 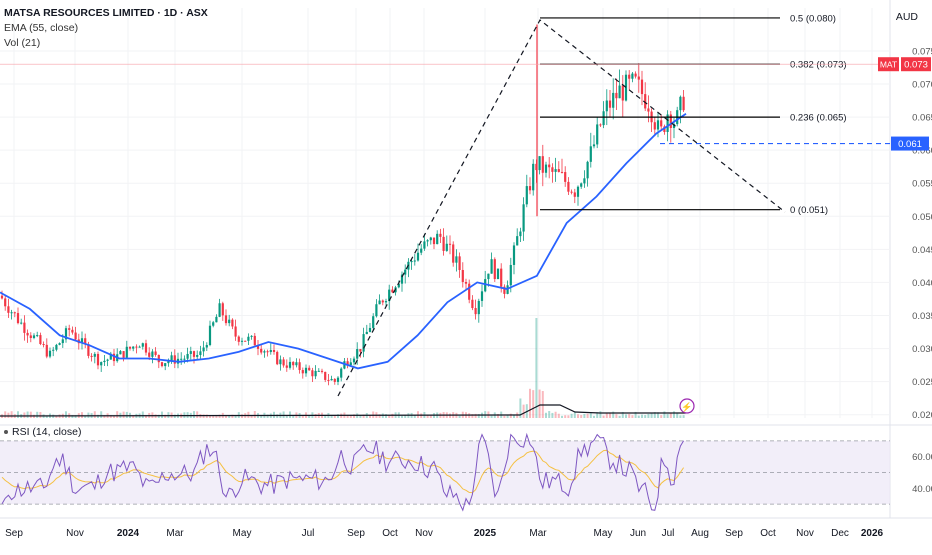 I want to click on symbol-title: MATSA RESOURCES LIMITED · 1D · ASX, so click(x=106, y=13).